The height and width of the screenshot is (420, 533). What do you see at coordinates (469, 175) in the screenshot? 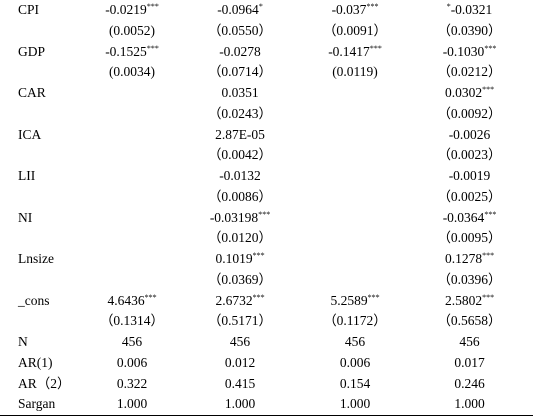
I see `cell: -0.0019` at bounding box center [469, 175].